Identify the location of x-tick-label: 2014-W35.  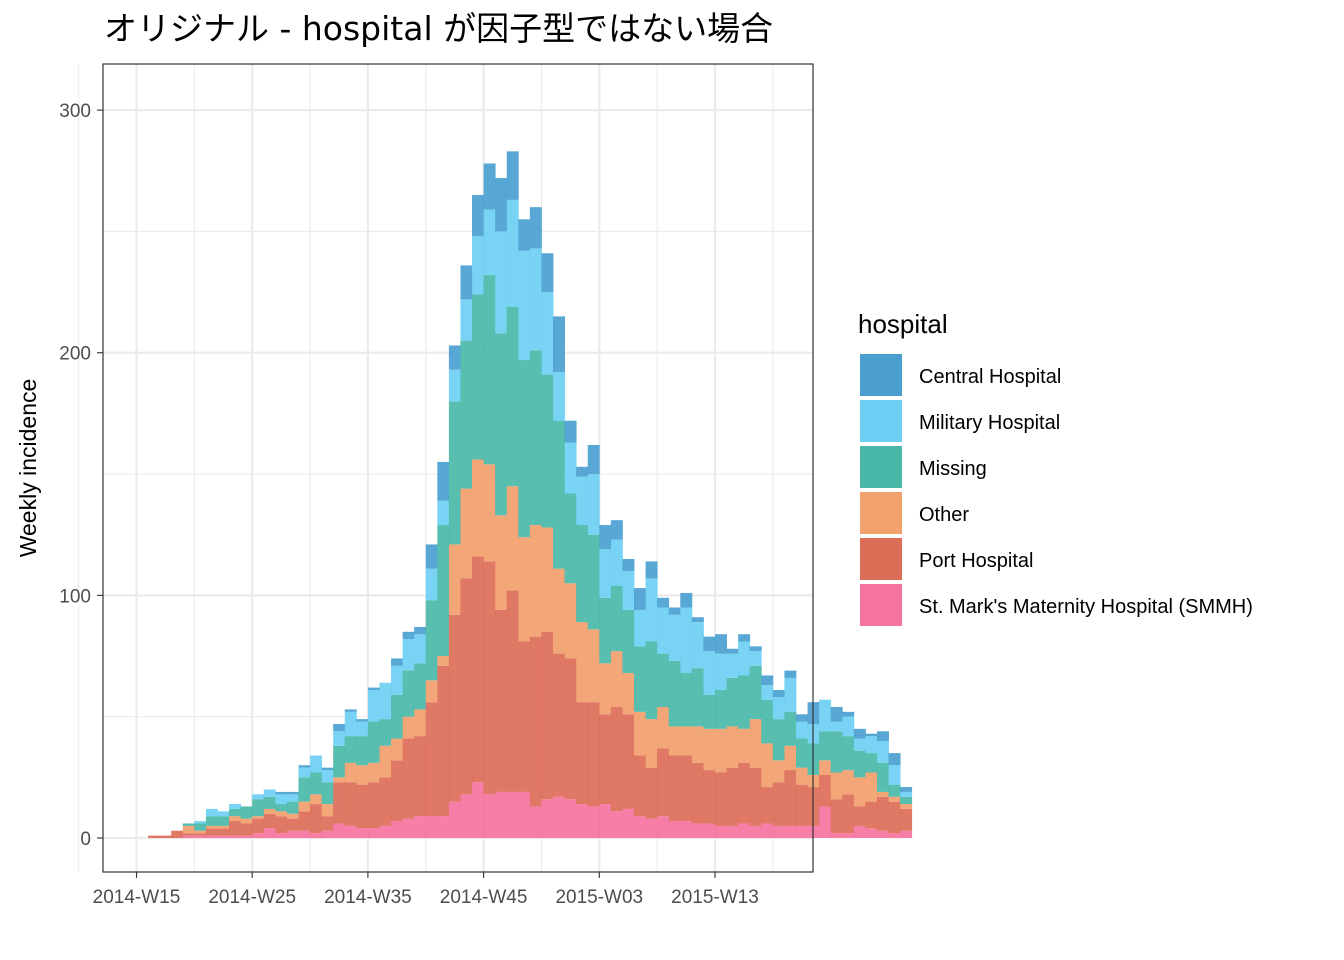
(368, 897).